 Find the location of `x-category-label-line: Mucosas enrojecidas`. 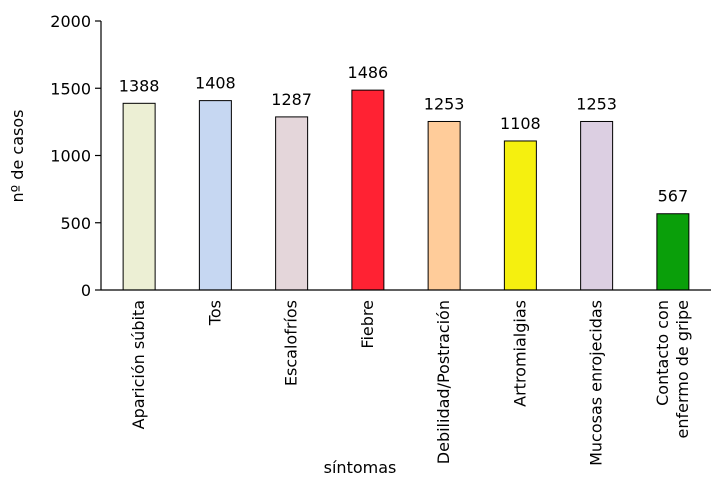

x-category-label-line: Mucosas enrojecidas is located at coordinates (596, 383).